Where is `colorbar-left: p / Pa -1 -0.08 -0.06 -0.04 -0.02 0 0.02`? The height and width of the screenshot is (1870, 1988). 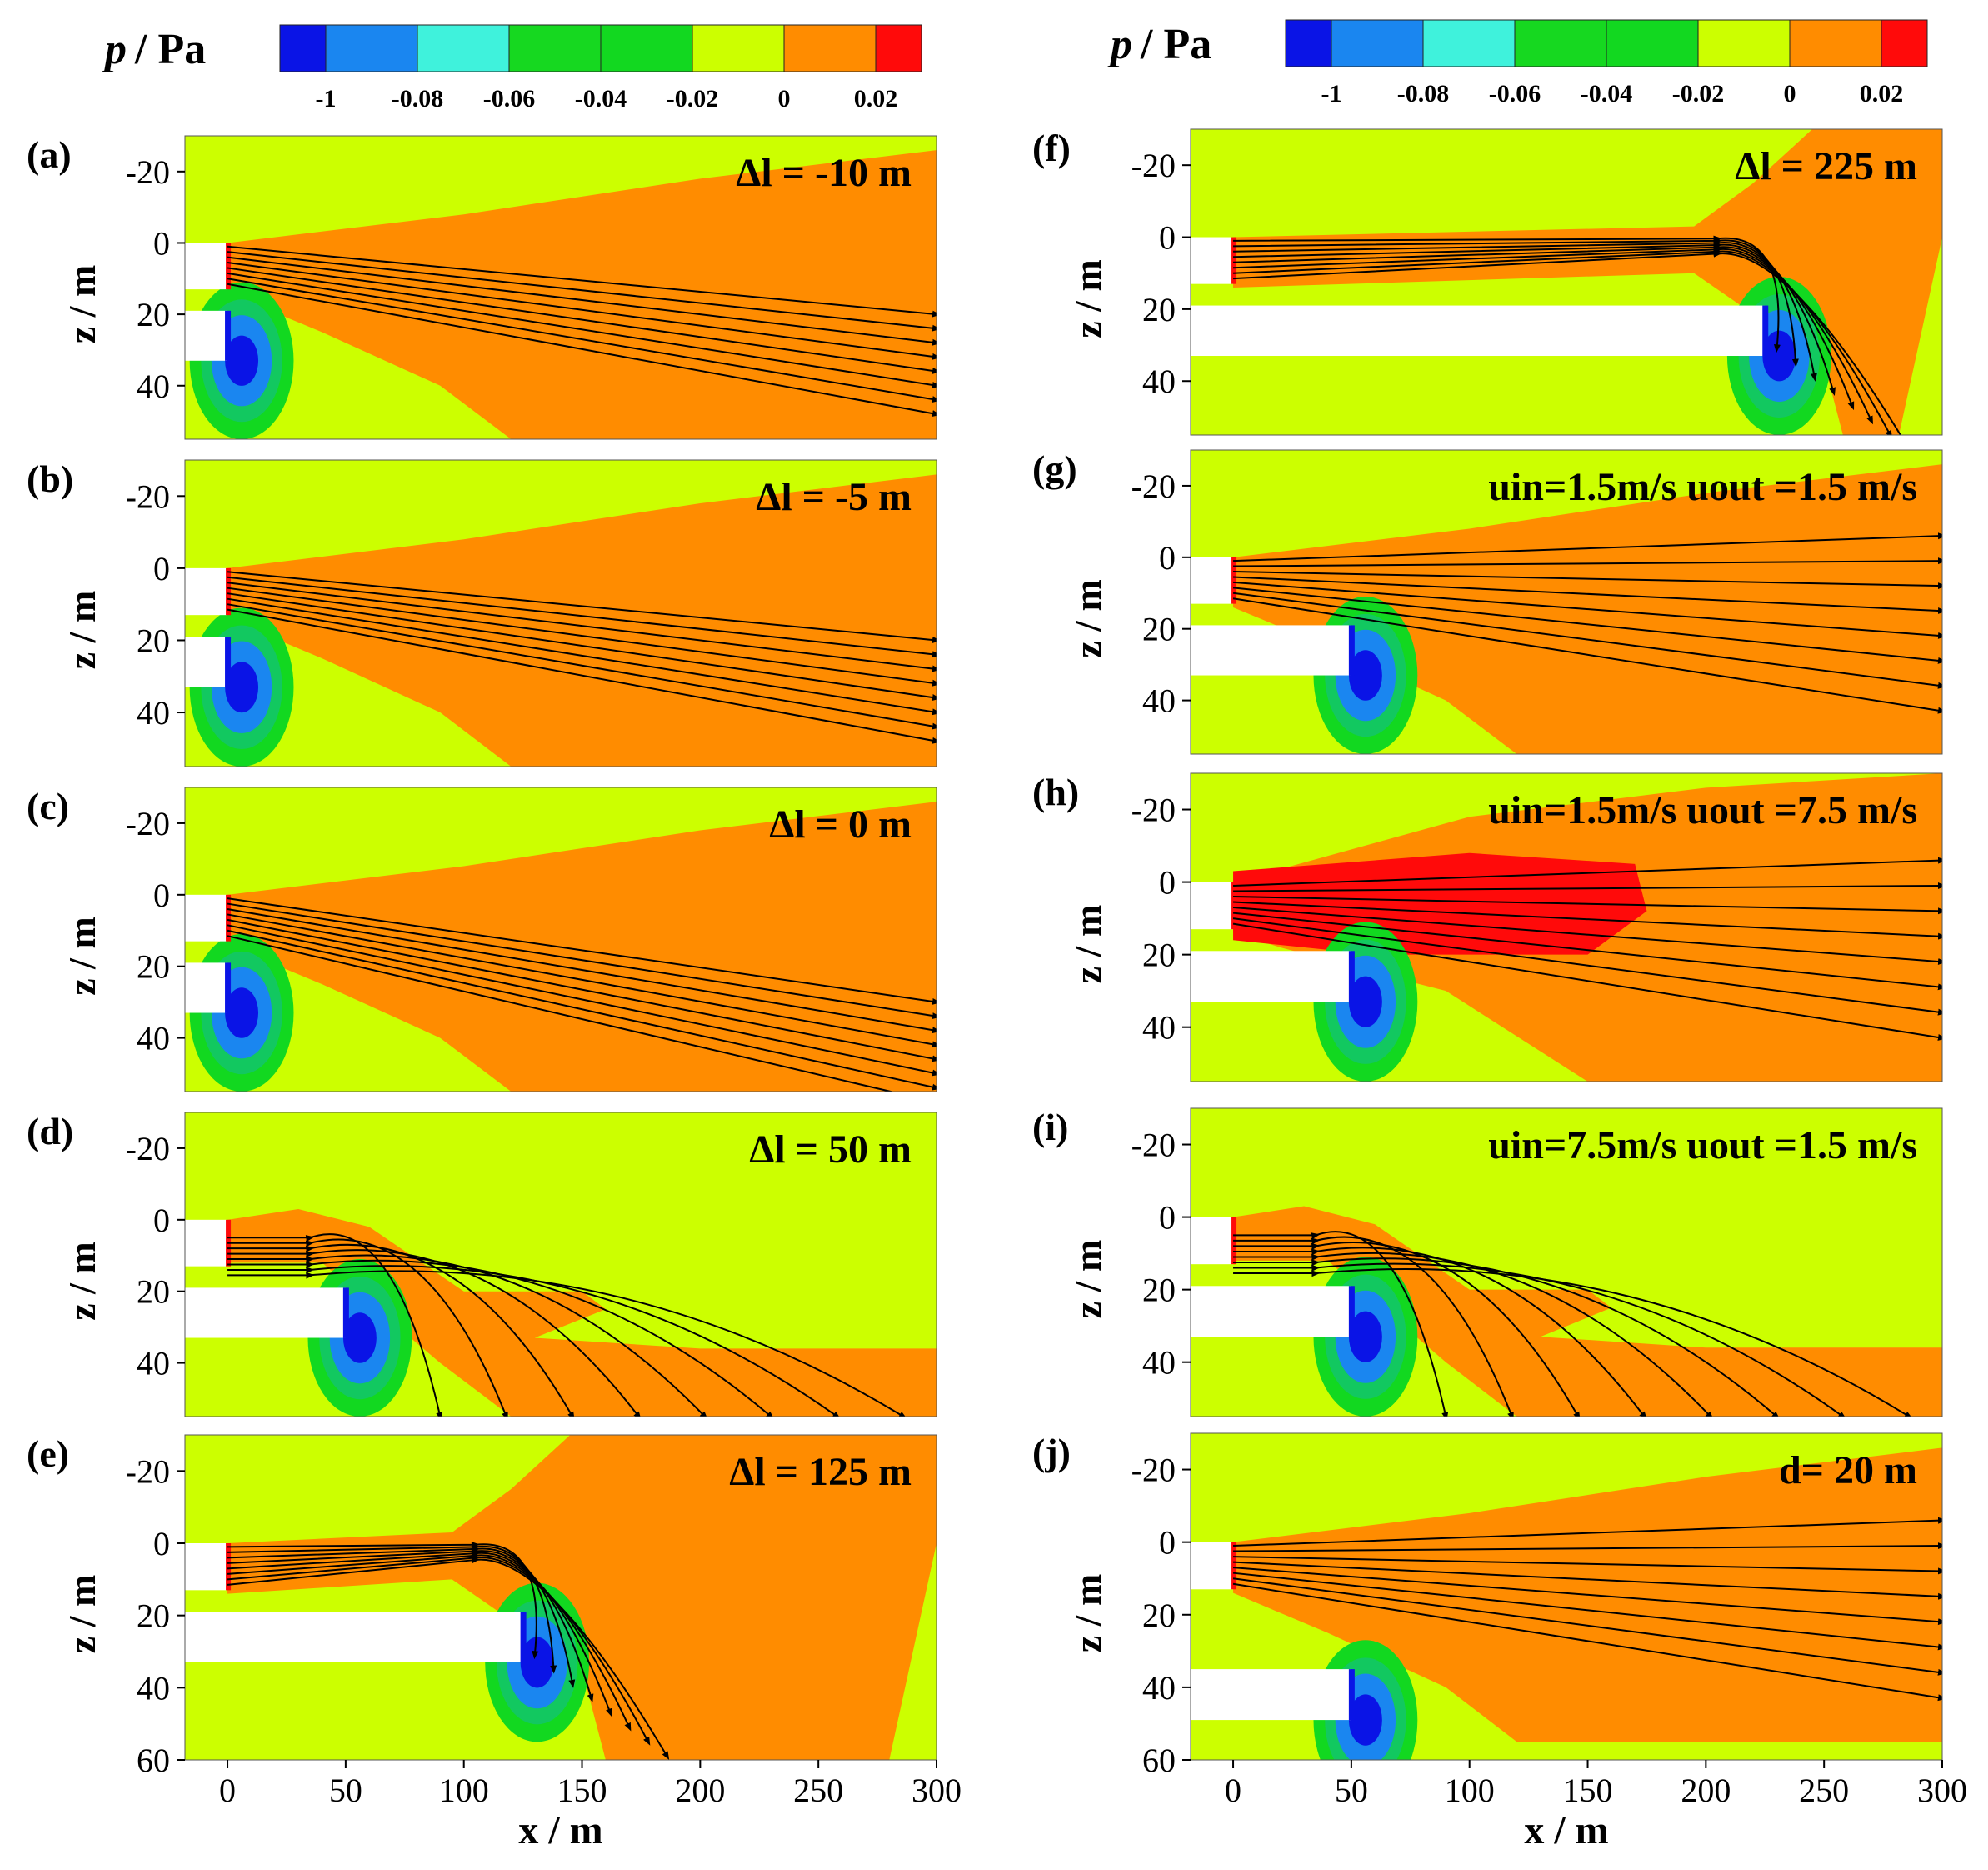
colorbar-left: p / Pa -1 -0.08 -0.06 -0.04 -0.02 0 0.02 is located at coordinates (512, 68).